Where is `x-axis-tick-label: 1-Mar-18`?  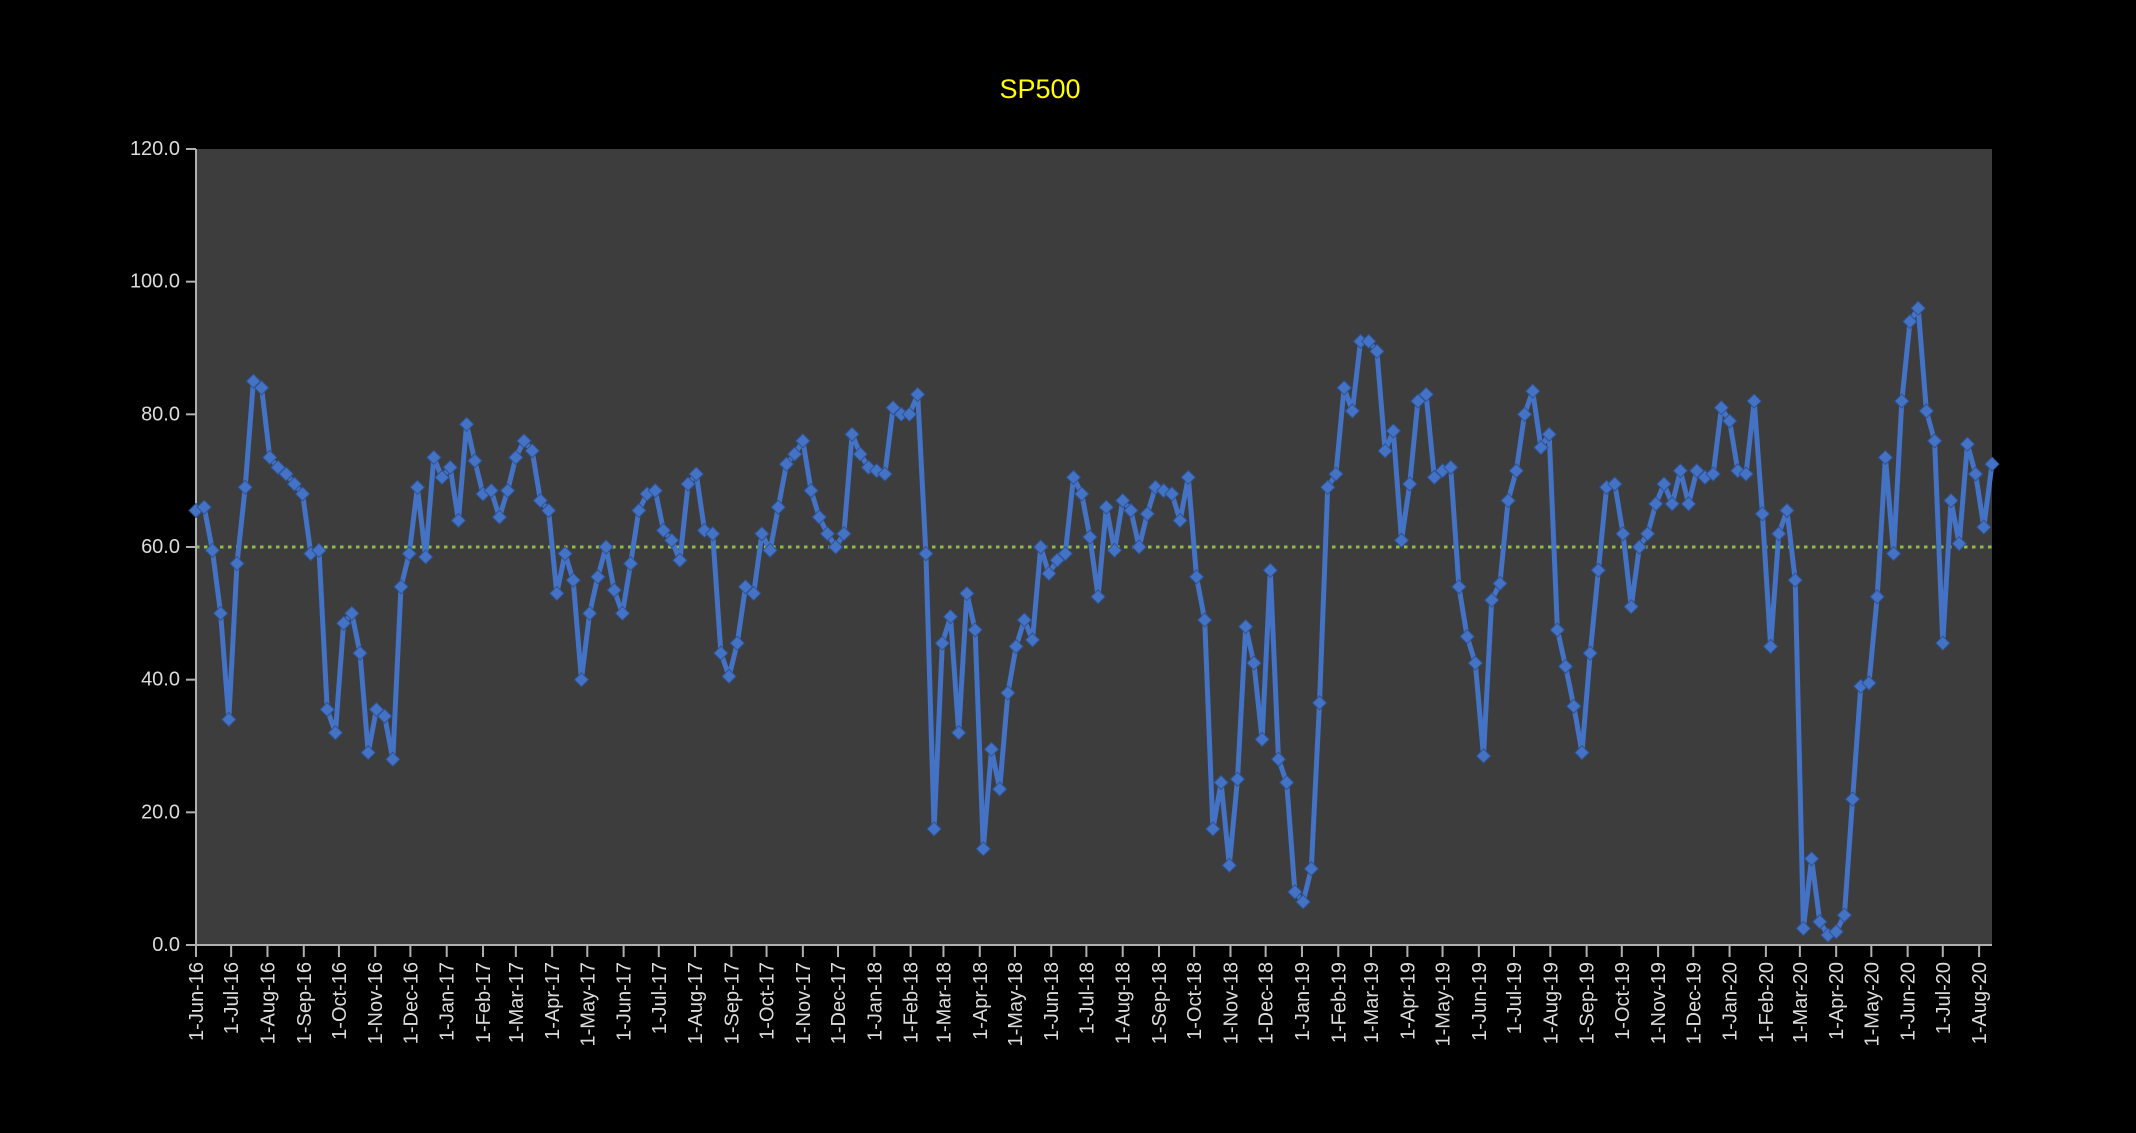 x-axis-tick-label: 1-Mar-18 is located at coordinates (944, 1002).